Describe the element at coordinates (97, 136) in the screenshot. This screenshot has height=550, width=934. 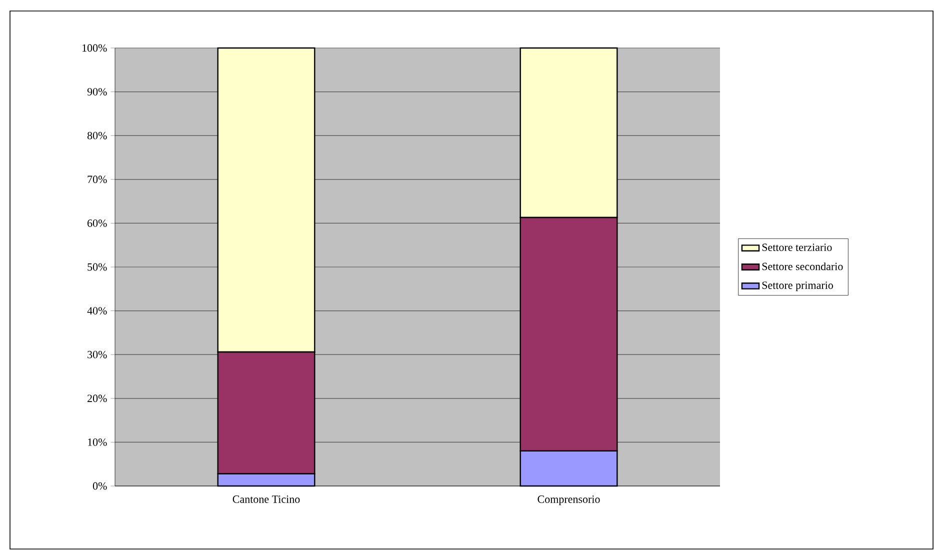
I see `y-tick-label: 80%` at that location.